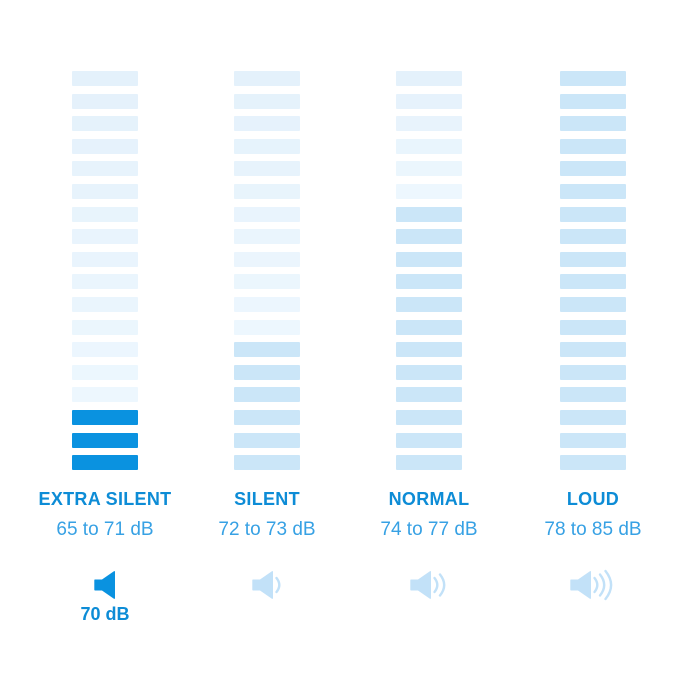 Image resolution: width=700 pixels, height=700 pixels. What do you see at coordinates (429, 530) in the screenshot?
I see `db-range-label: 74 to 77 dB` at bounding box center [429, 530].